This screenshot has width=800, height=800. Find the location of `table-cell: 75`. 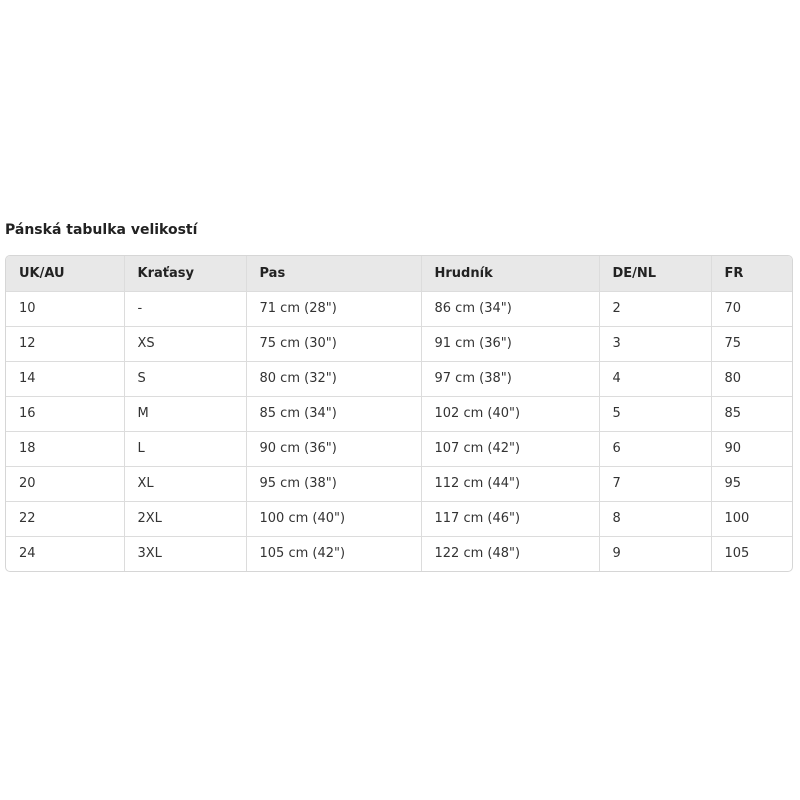

table-cell: 75 is located at coordinates (751, 344).